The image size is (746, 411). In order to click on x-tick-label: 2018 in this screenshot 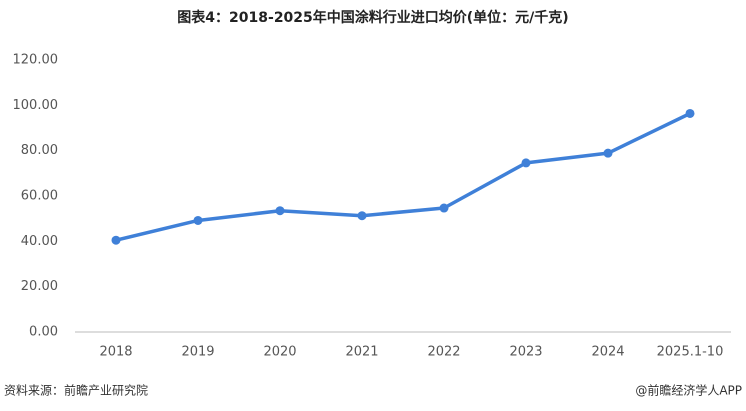, I will do `click(115, 352)`.